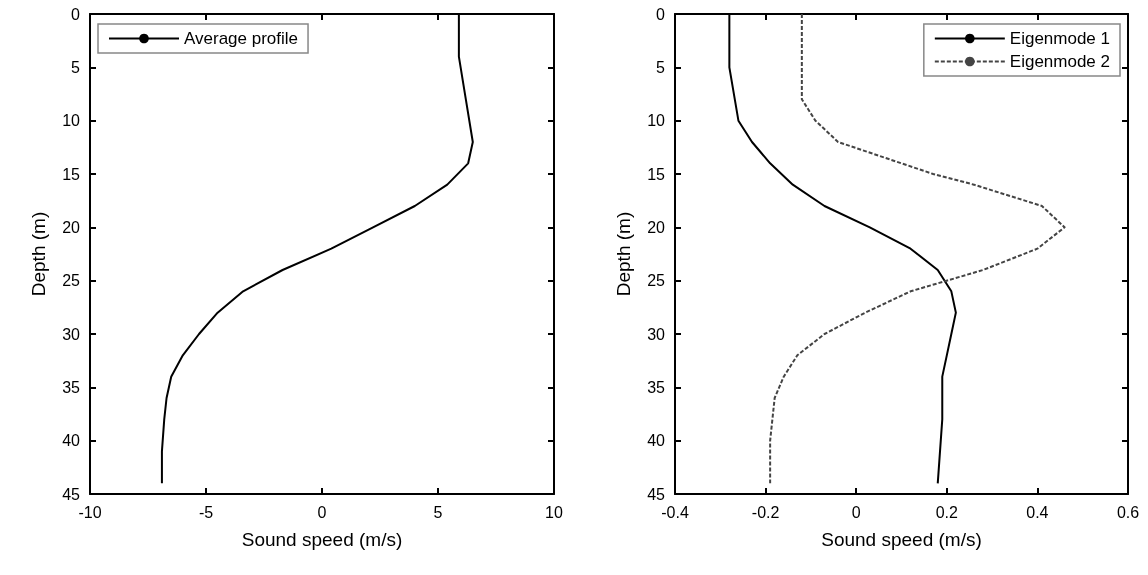 Image resolution: width=1148 pixels, height=575 pixels. What do you see at coordinates (554, 512) in the screenshot?
I see `x-tick-label: 10` at bounding box center [554, 512].